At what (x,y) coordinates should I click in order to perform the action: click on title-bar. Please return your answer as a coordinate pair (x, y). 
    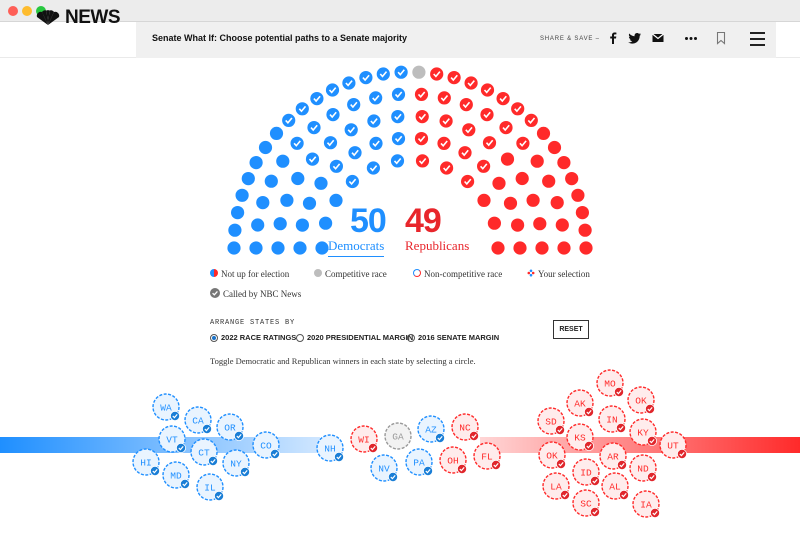
    Looking at the image, I should click on (456, 40).